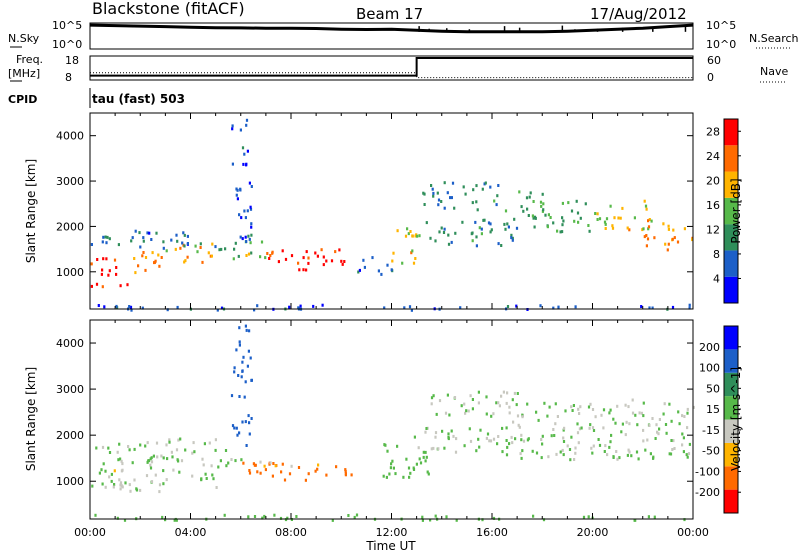 The width and height of the screenshot is (800, 554). Describe the element at coordinates (68, 77) in the screenshot. I see `freq-tick-low: 8` at that location.